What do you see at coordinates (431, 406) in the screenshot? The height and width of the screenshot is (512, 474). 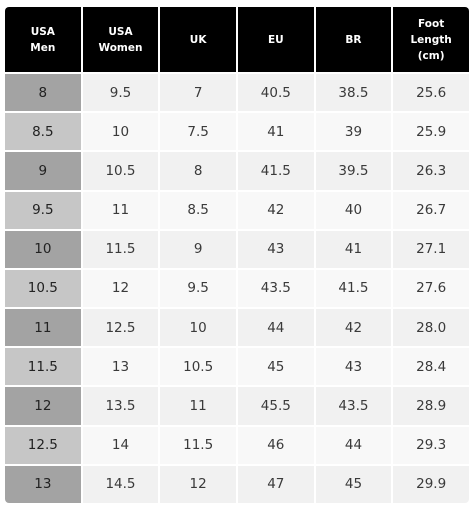 I see `cell-foot-length: 28.9` at bounding box center [431, 406].